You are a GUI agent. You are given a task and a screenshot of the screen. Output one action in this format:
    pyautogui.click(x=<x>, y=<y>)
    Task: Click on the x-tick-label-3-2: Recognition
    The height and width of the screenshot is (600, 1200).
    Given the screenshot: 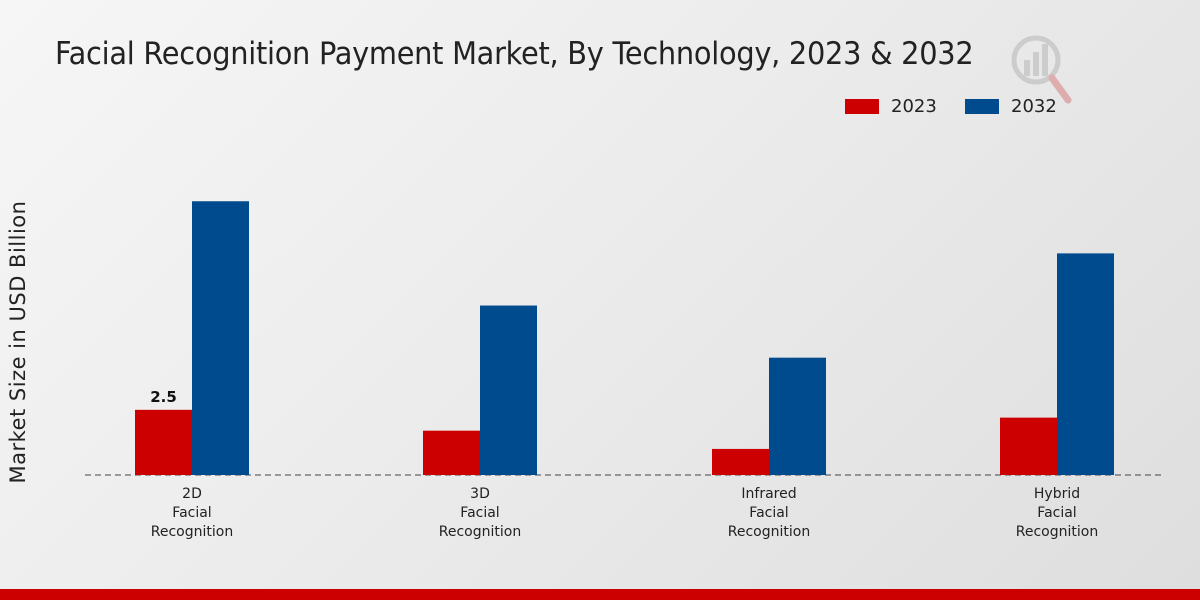 What is the action you would take?
    pyautogui.click(x=1057, y=532)
    